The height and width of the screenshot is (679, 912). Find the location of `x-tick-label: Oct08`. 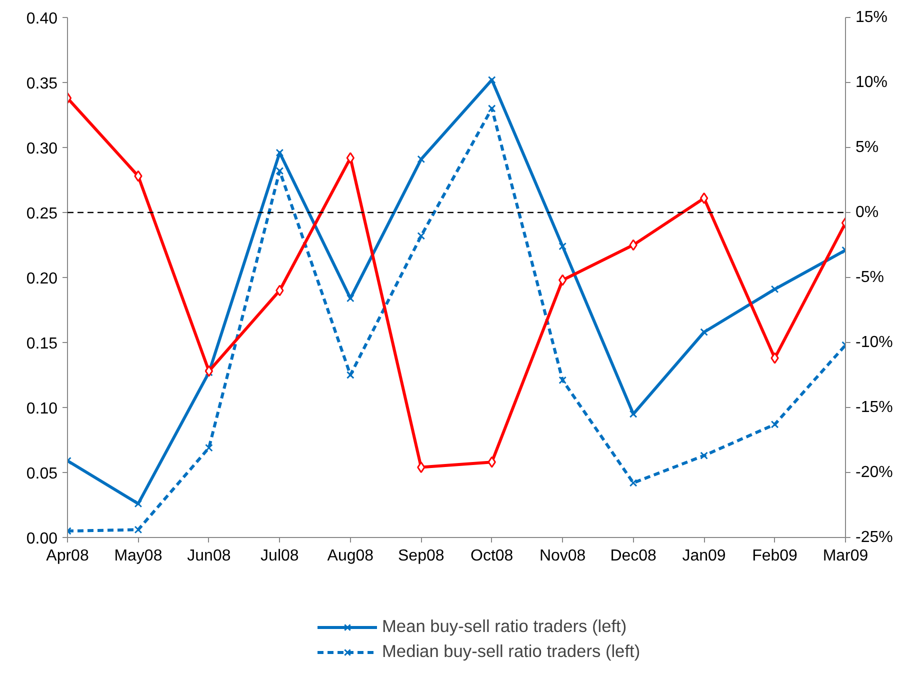

x-tick-label: Oct08 is located at coordinates (492, 556).